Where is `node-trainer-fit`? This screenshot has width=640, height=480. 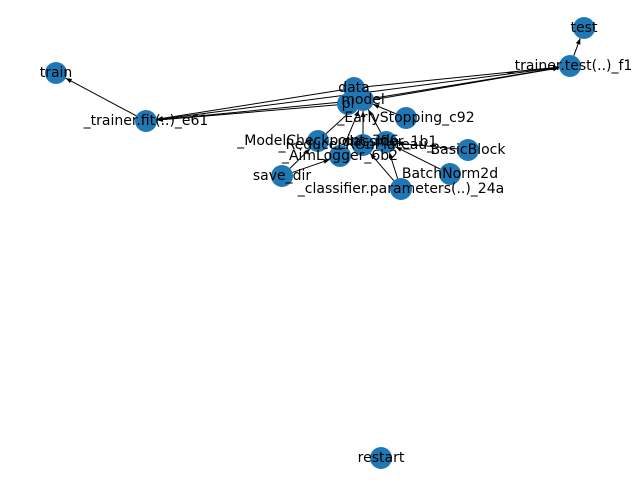 node-trainer-fit is located at coordinates (146, 121).